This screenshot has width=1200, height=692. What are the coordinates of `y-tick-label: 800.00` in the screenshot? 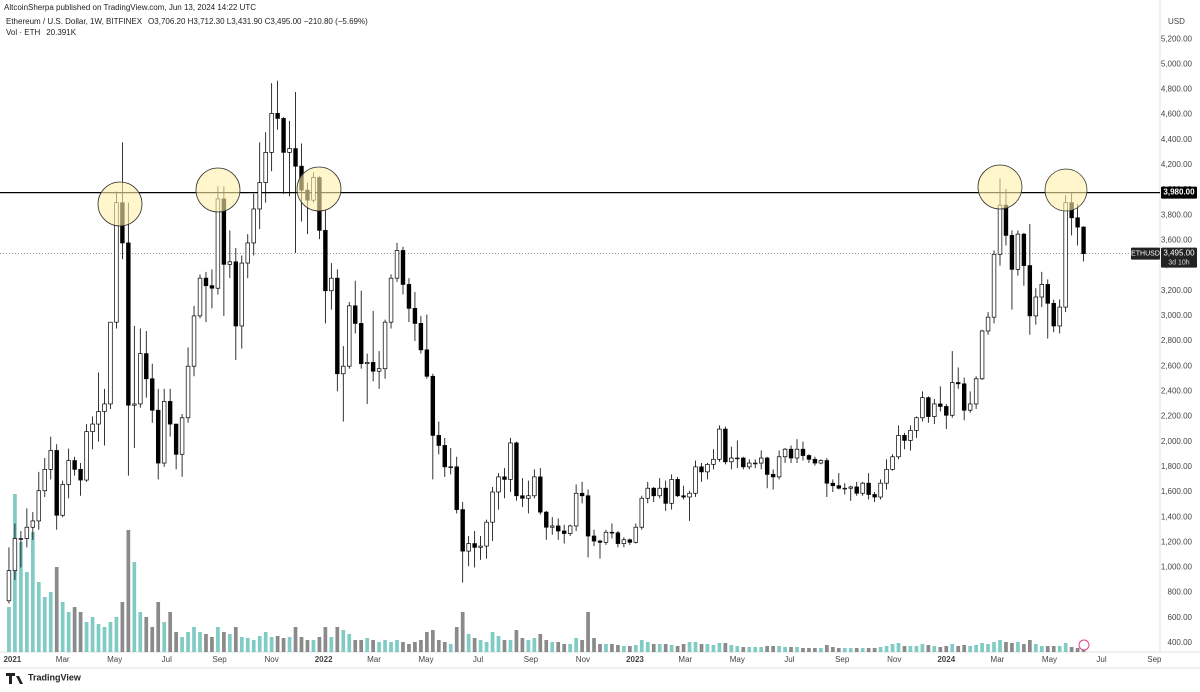 It's located at (1180, 592).